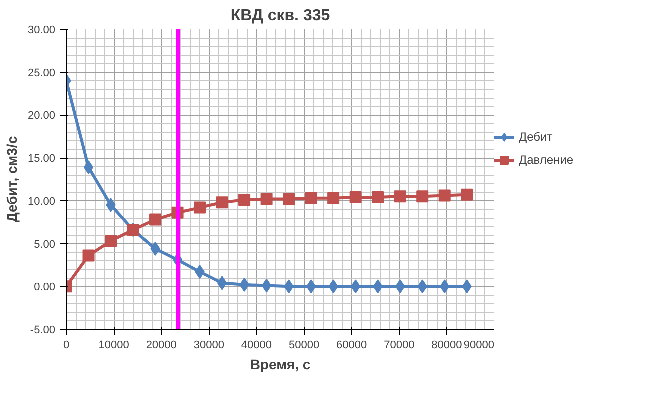 The image size is (660, 416). I want to click on y-tick-label: 5.00, so click(45, 244).